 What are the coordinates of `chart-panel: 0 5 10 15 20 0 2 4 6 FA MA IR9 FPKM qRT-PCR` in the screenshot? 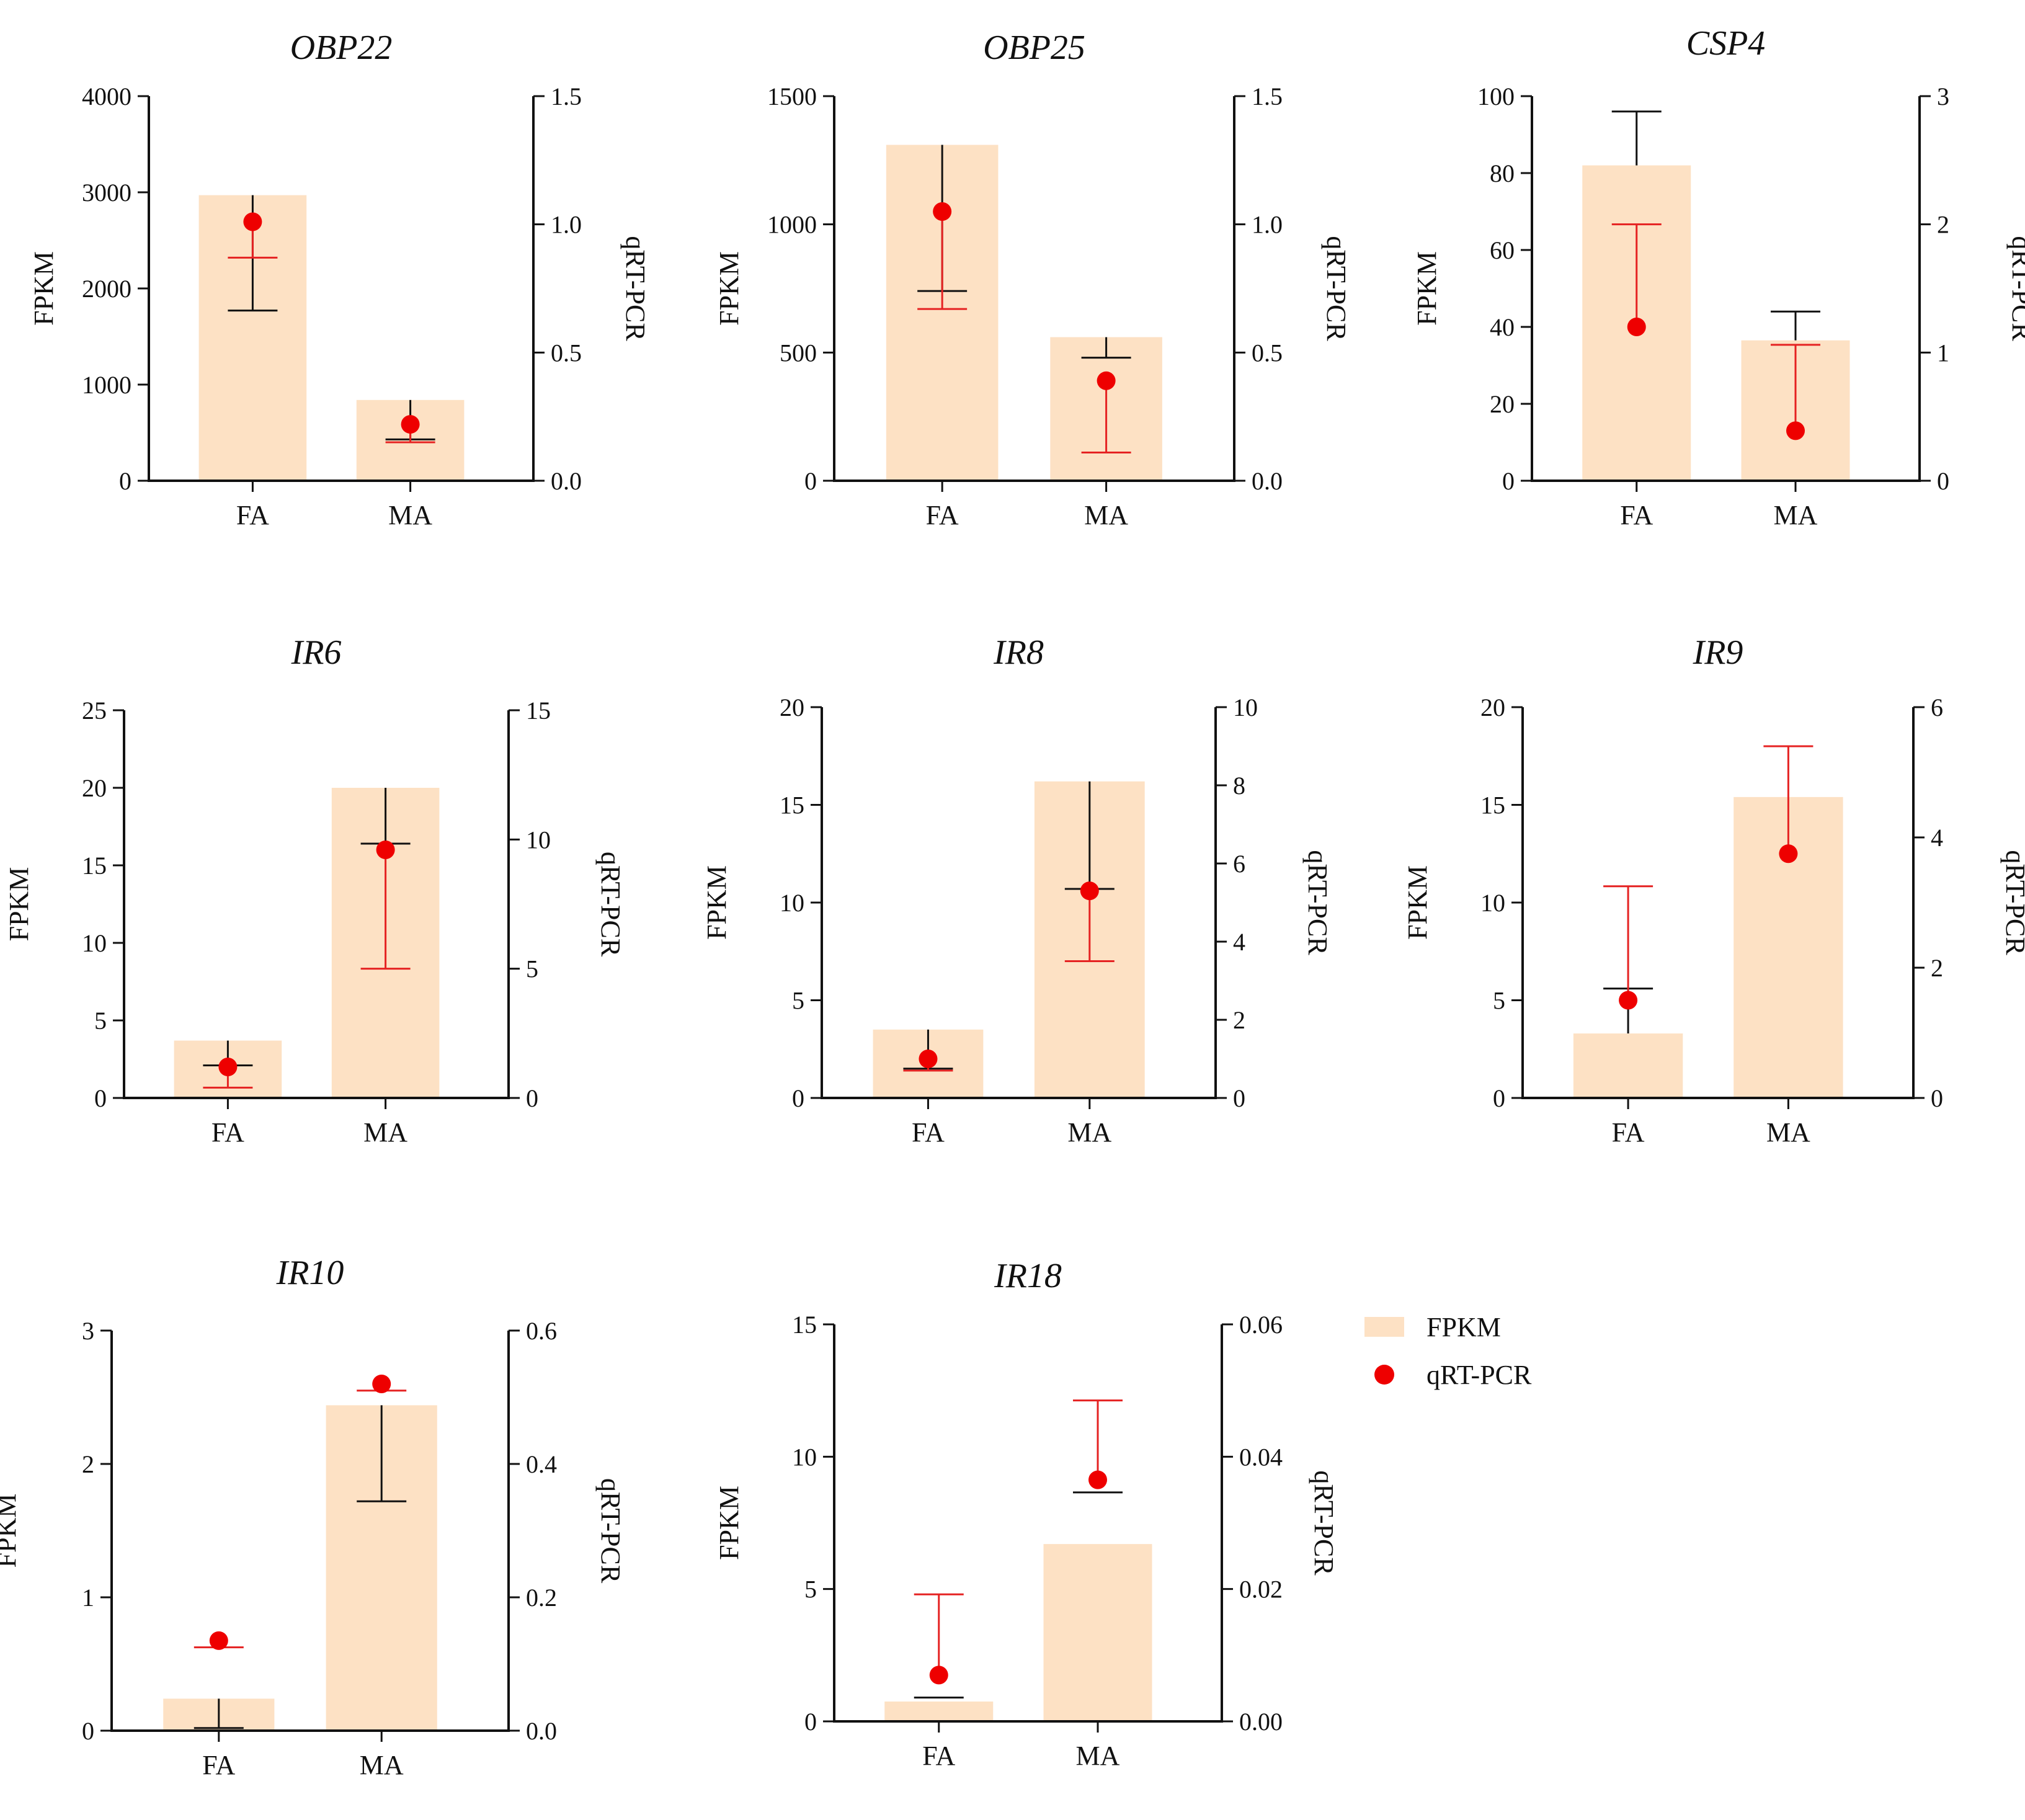 It's located at (1713, 890).